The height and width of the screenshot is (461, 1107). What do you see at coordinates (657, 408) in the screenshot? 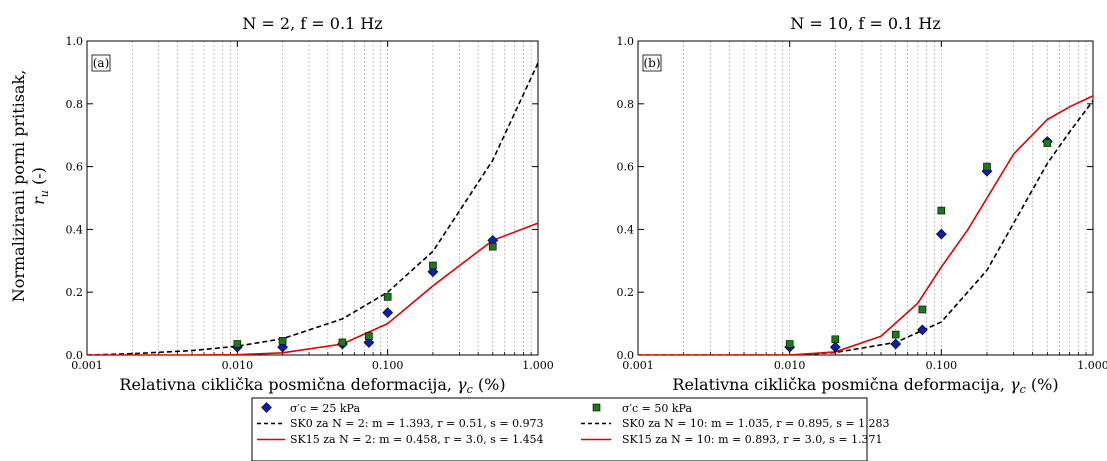
I see `legend-label-50kpa: σ′c = 50 kPa` at bounding box center [657, 408].